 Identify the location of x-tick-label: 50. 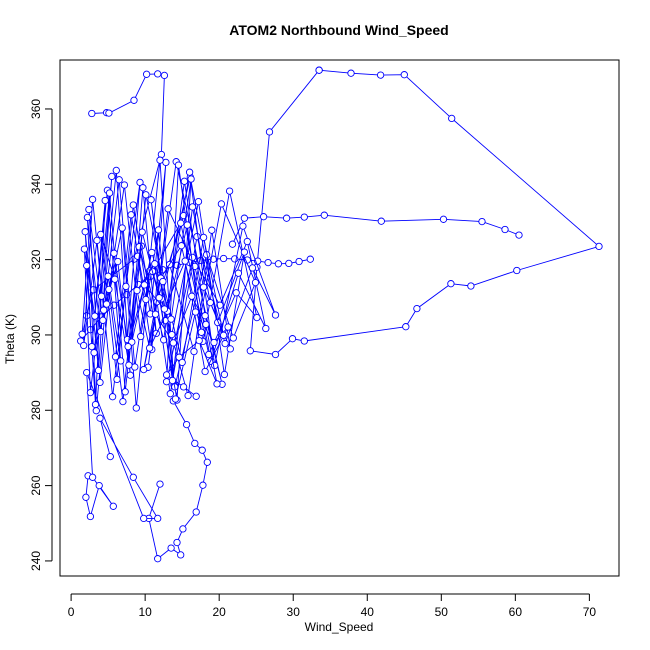
(442, 612).